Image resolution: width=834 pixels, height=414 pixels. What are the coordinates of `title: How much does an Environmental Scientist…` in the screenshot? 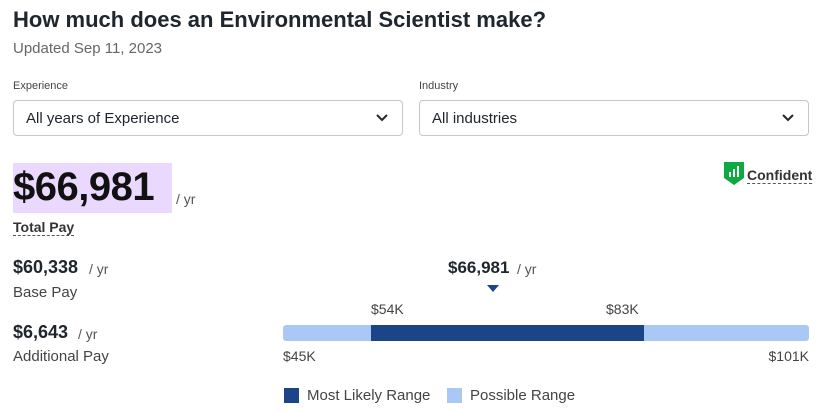 It's located at (280, 19).